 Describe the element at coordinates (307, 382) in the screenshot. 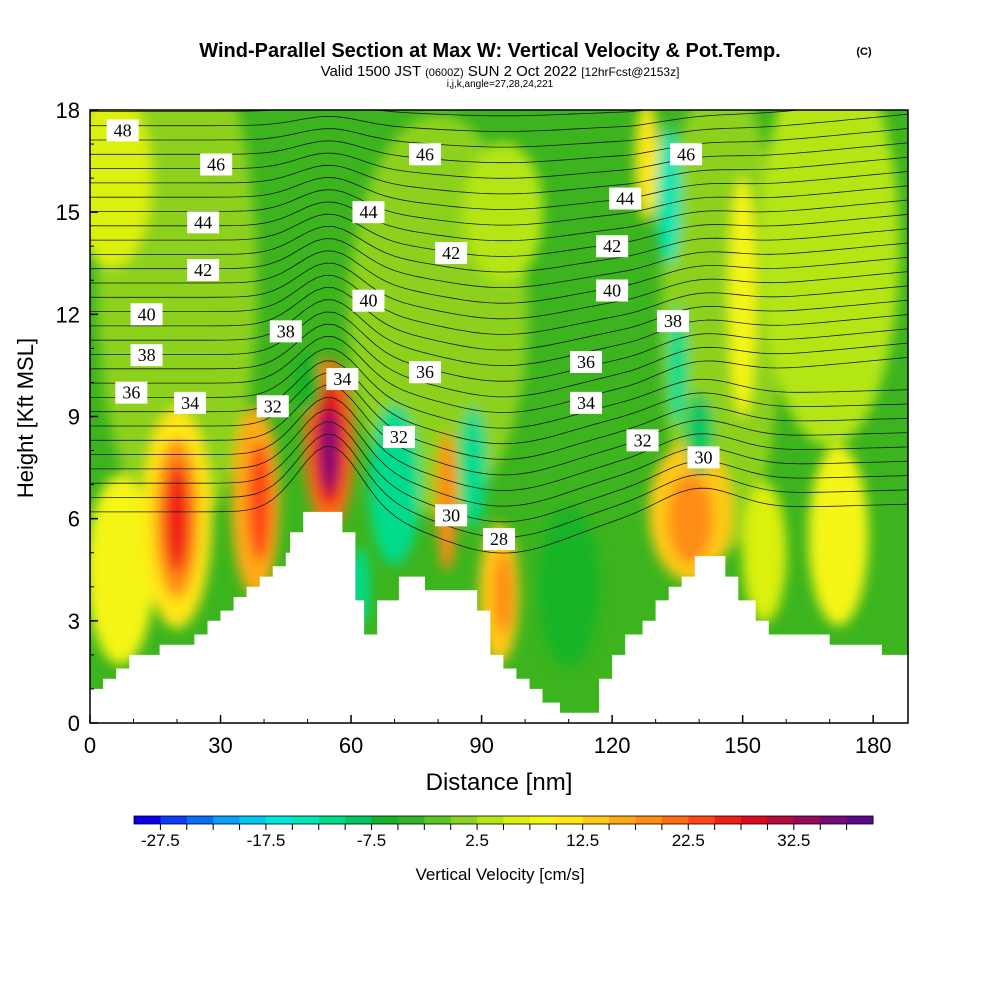

I see `downdraft-region` at that location.